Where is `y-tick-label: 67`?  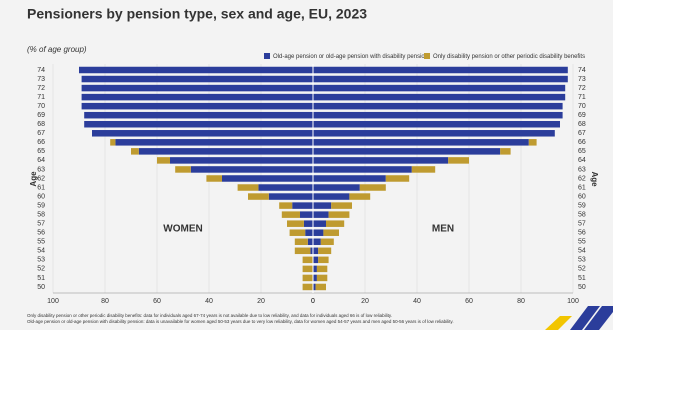
y-tick-label: 67 is located at coordinates (41, 133).